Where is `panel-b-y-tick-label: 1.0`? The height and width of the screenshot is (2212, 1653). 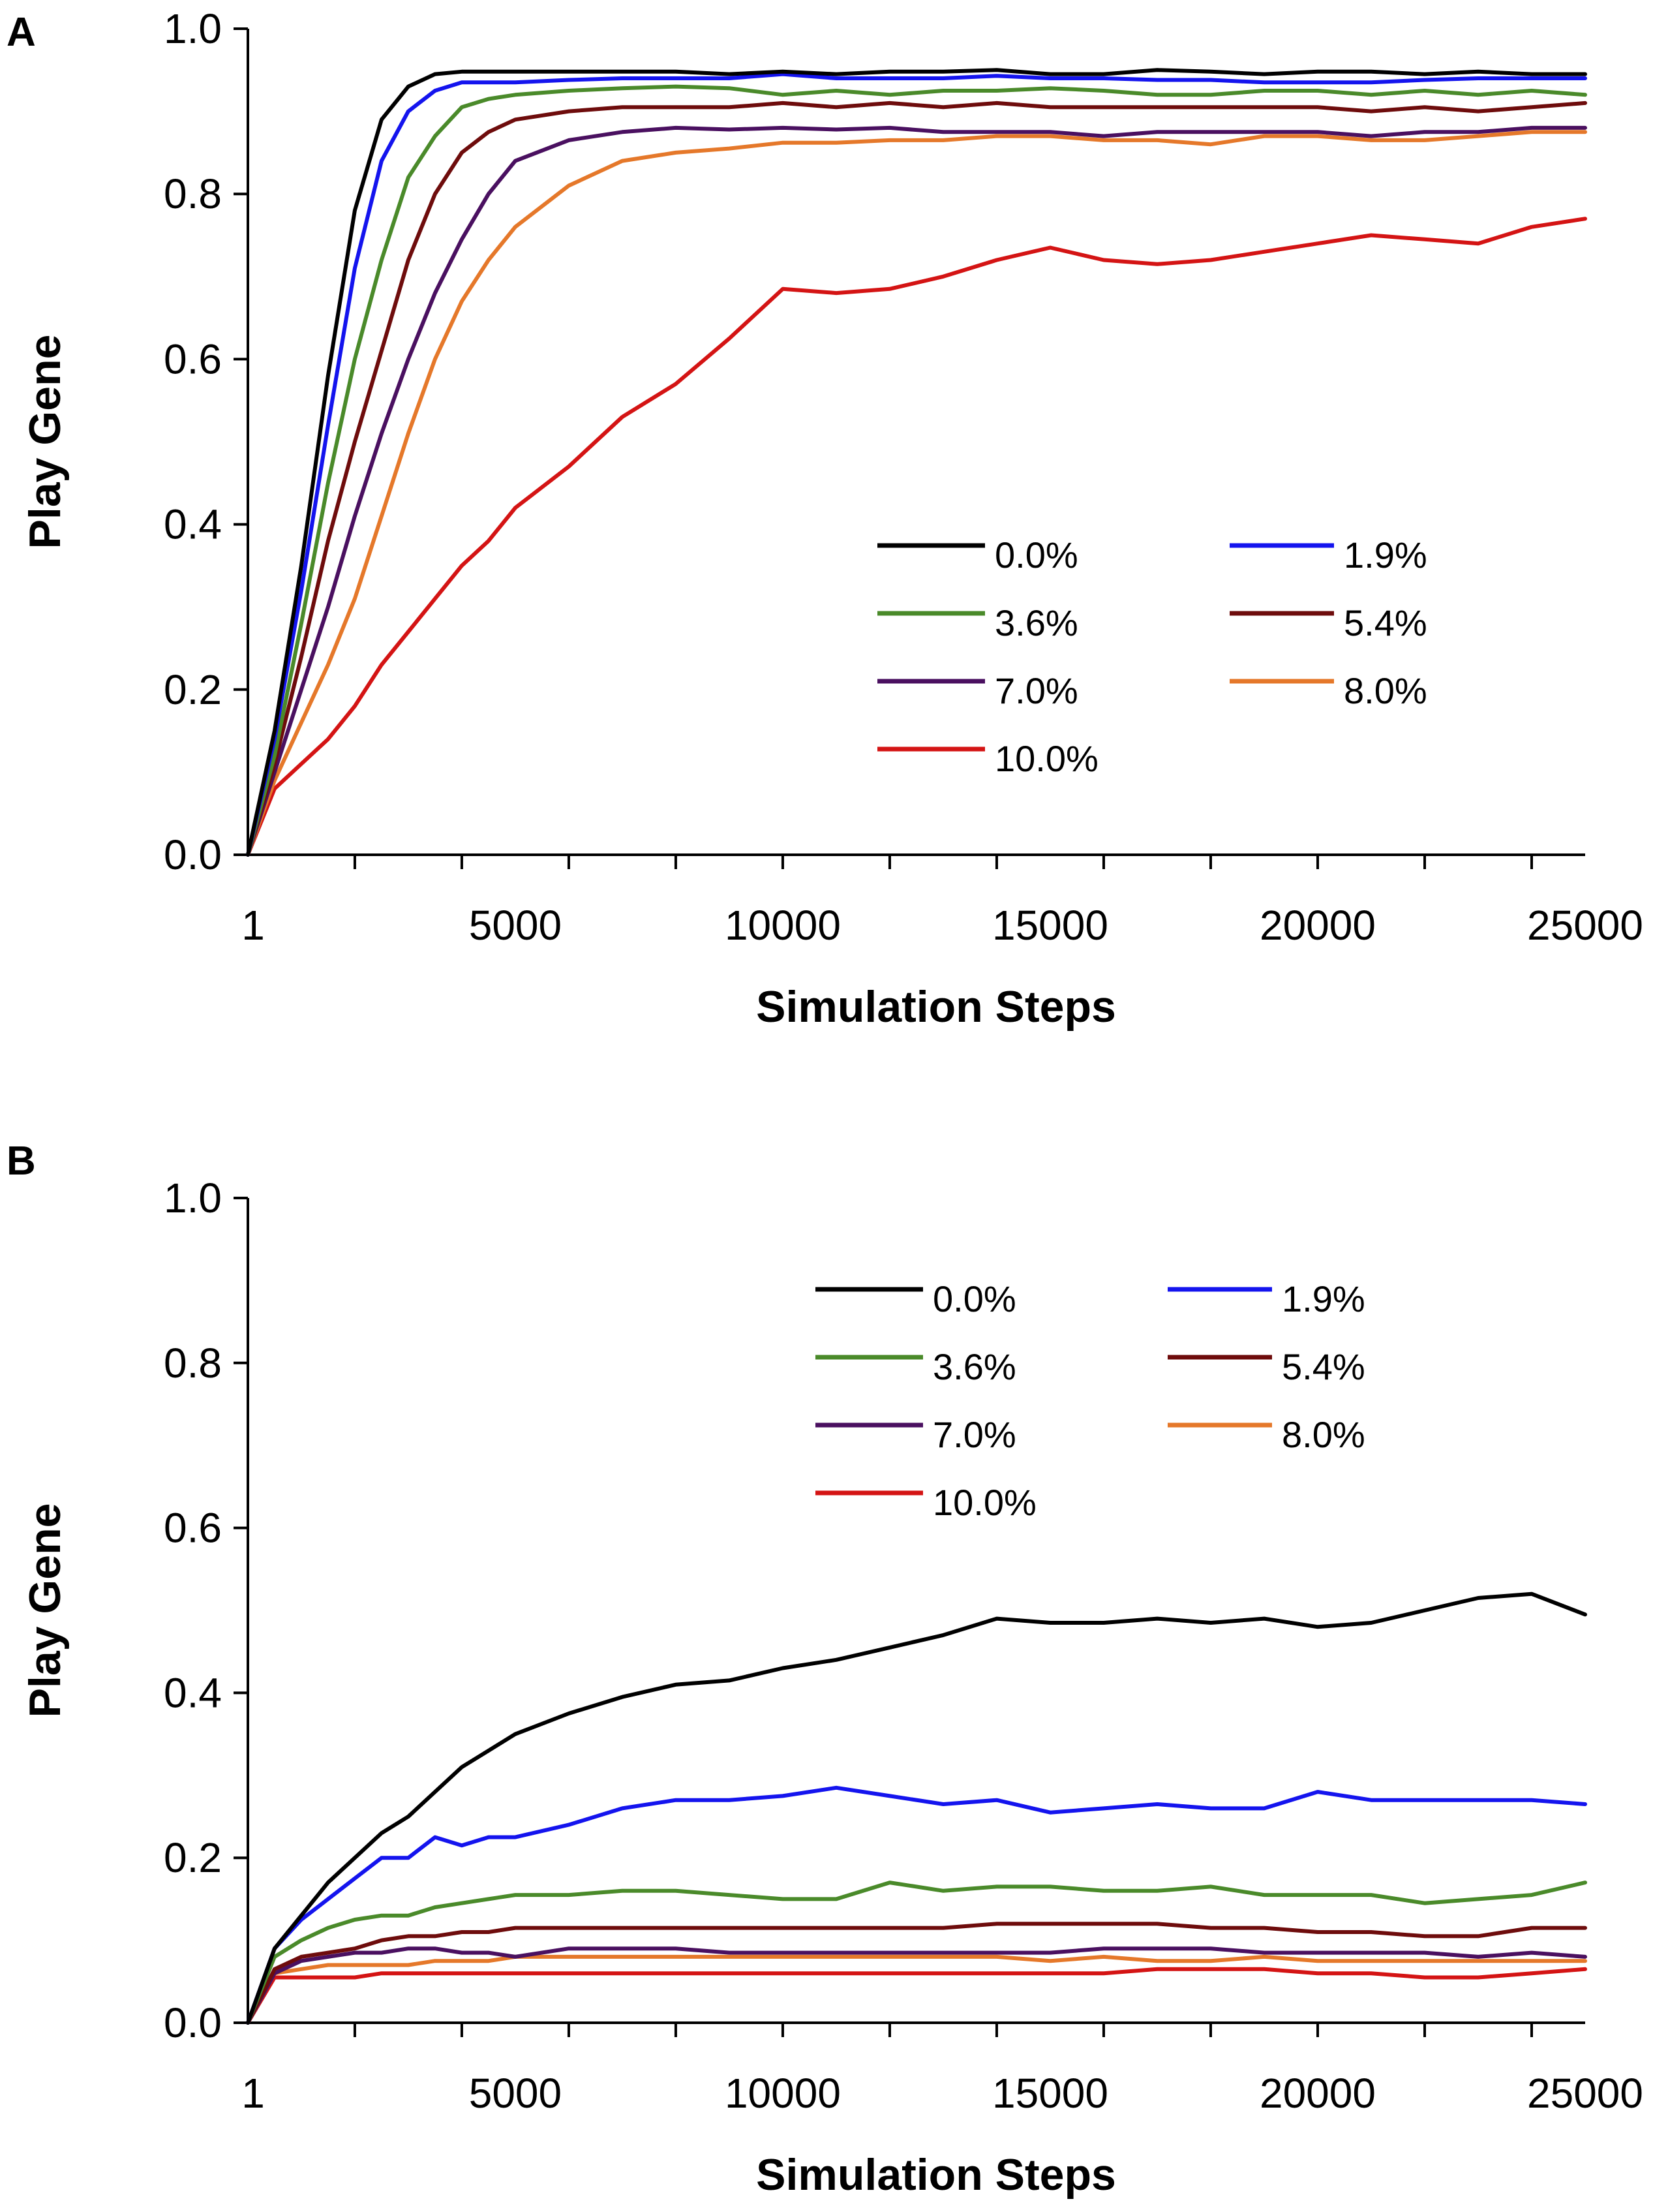 panel-b-y-tick-label: 1.0 is located at coordinates (193, 1198).